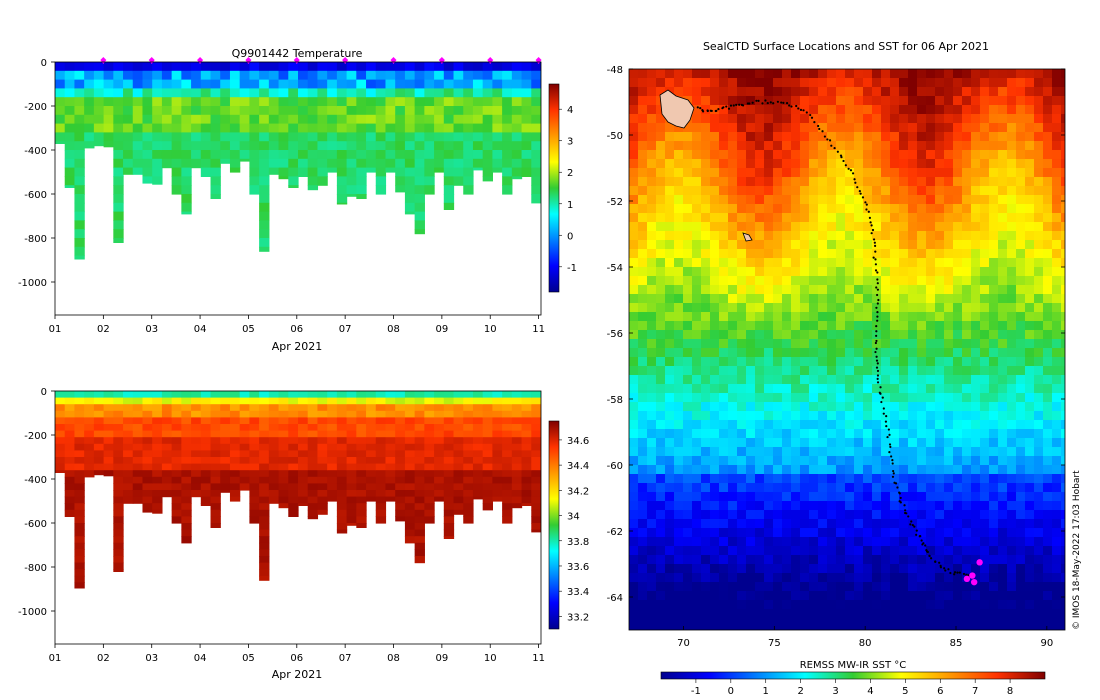 Image resolution: width=1100 pixels, height=700 pixels. Describe the element at coordinates (151, 658) in the screenshot. I see `x-tick-label: 03` at that location.